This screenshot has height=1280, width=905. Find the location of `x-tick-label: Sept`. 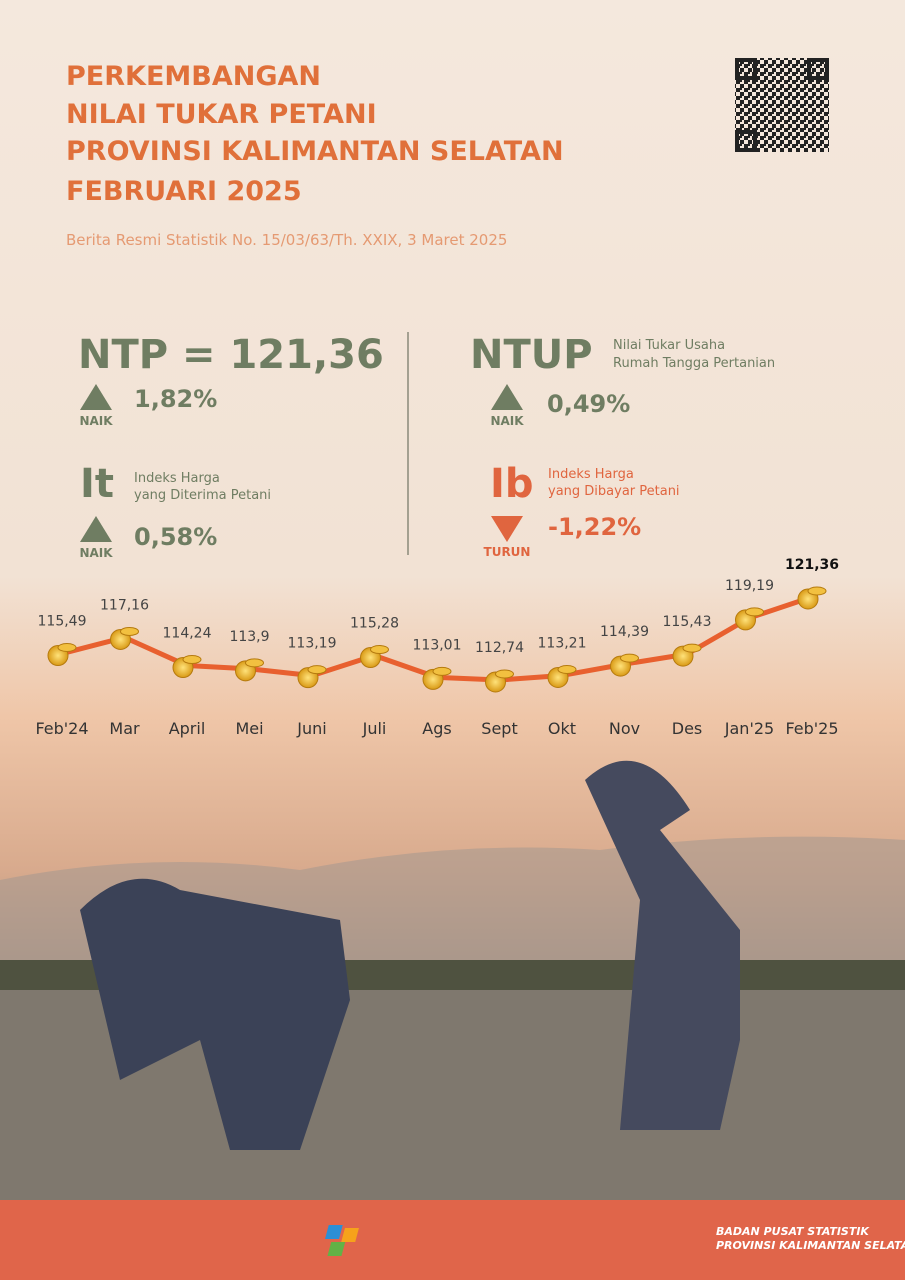

x-tick-label: Sept is located at coordinates (499, 728).